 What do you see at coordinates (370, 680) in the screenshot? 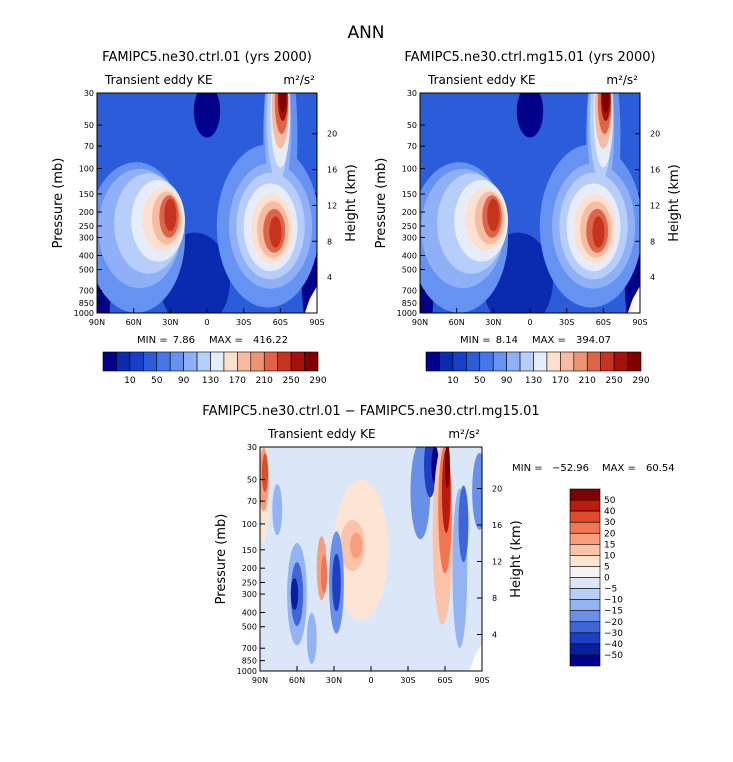
I see `x-tick-label: 0` at bounding box center [370, 680].